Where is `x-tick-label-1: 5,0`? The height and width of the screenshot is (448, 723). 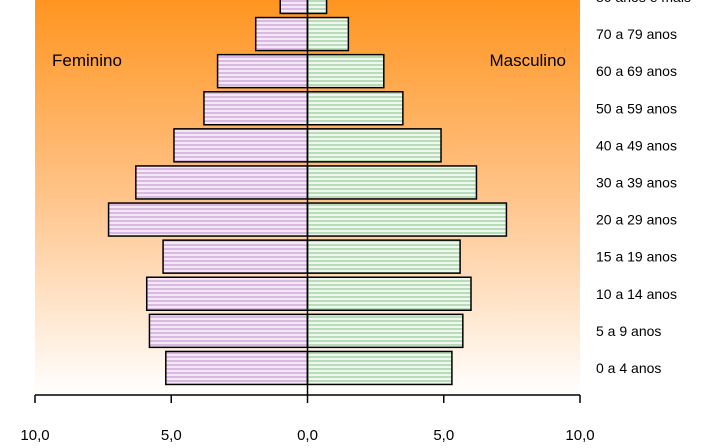 x-tick-label-1: 5,0 is located at coordinates (171, 435).